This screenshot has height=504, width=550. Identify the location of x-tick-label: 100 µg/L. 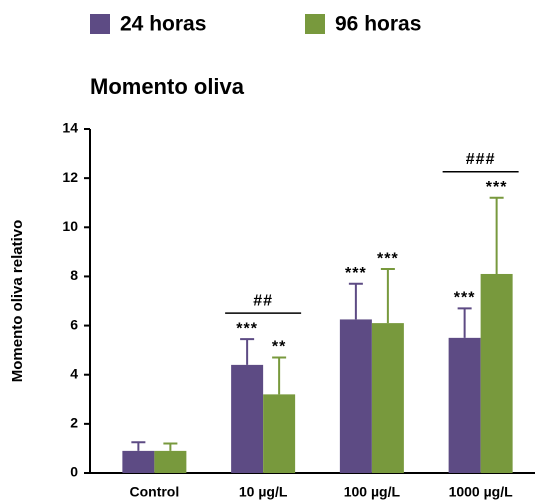
(372, 492).